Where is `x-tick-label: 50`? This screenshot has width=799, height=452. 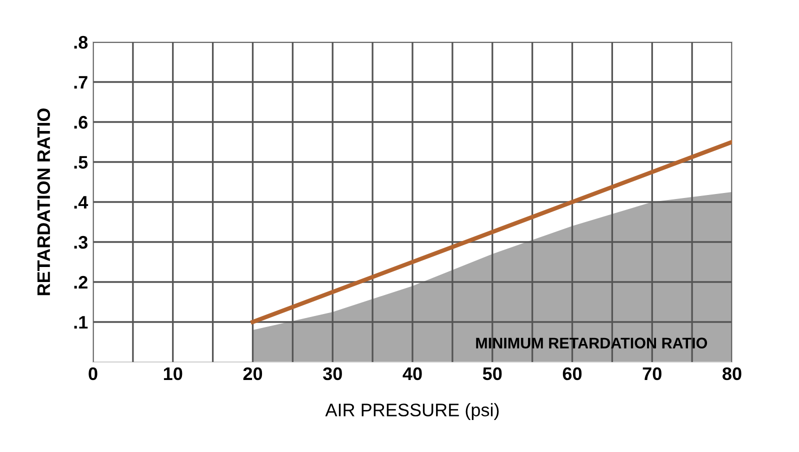
x-tick-label: 50 is located at coordinates (492, 373).